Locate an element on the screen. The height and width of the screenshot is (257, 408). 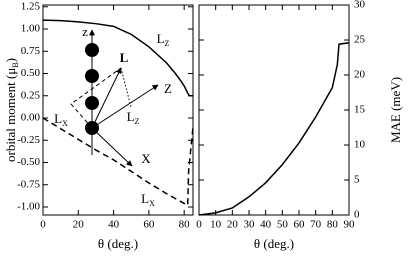
x-tick-label: 90 is located at coordinates (350, 225).